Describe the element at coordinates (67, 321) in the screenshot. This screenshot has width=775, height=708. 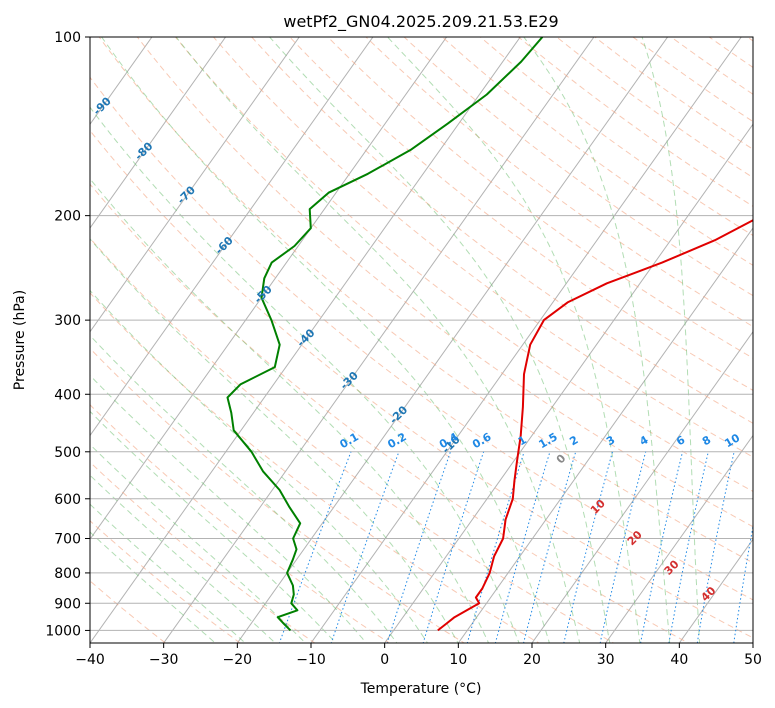
I see `y-tick-label: 300` at that location.